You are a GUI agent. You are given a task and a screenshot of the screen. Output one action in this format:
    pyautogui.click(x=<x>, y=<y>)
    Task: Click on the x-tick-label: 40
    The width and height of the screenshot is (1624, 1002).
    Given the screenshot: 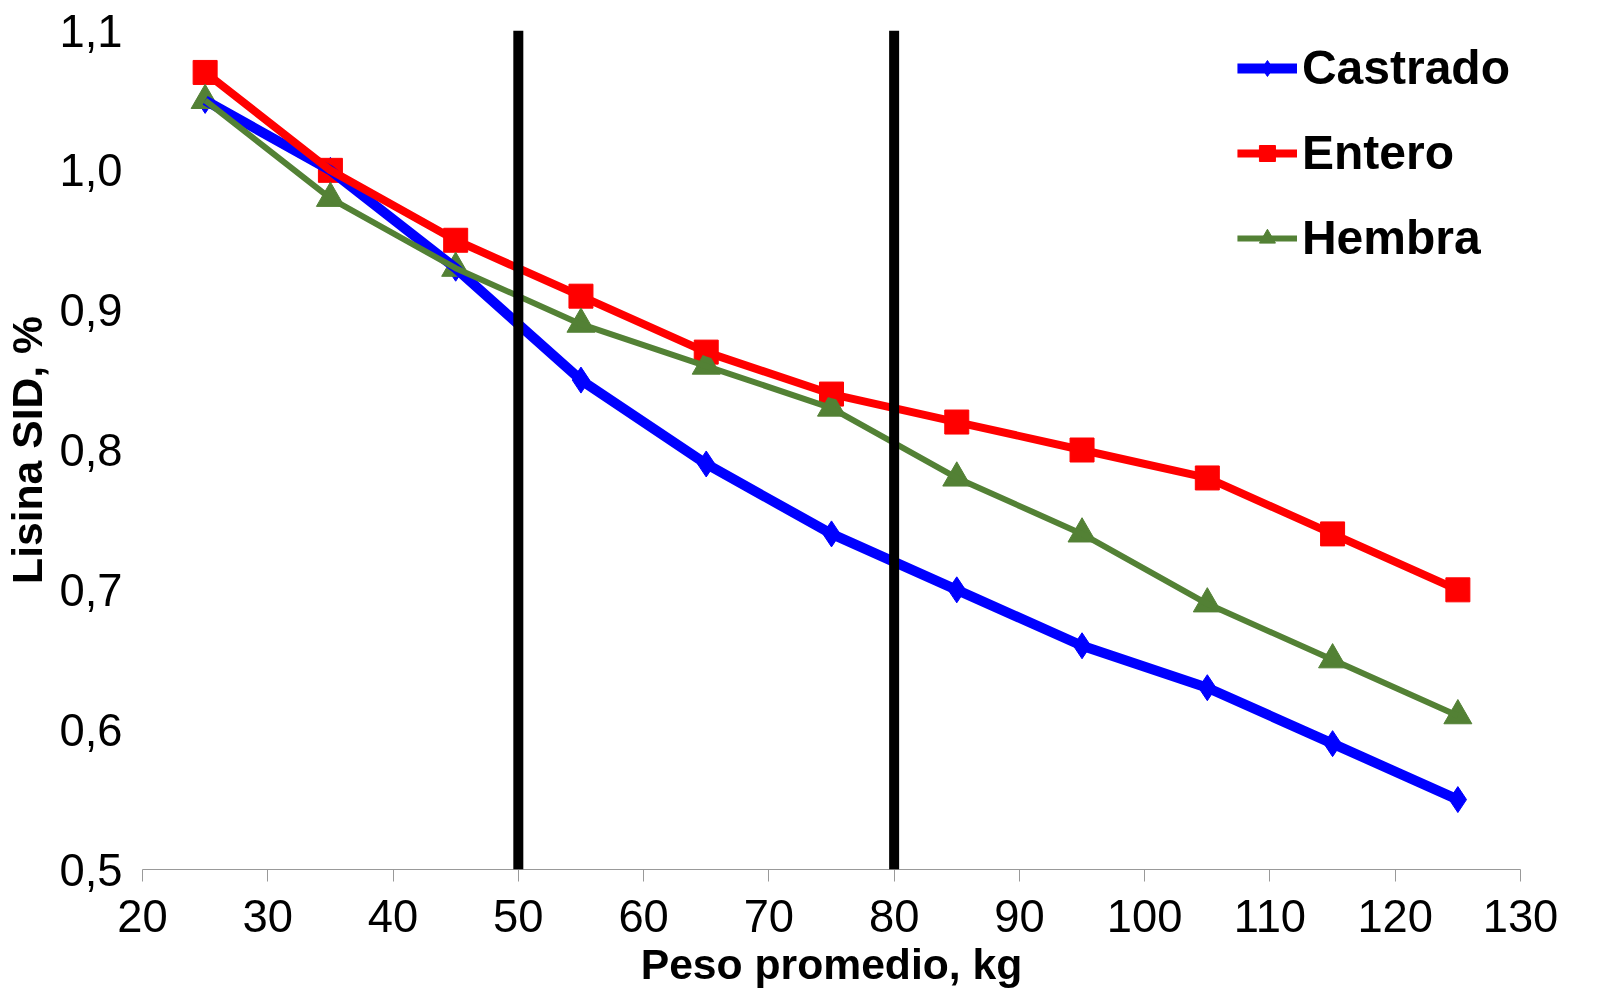 What is the action you would take?
    pyautogui.click(x=393, y=916)
    